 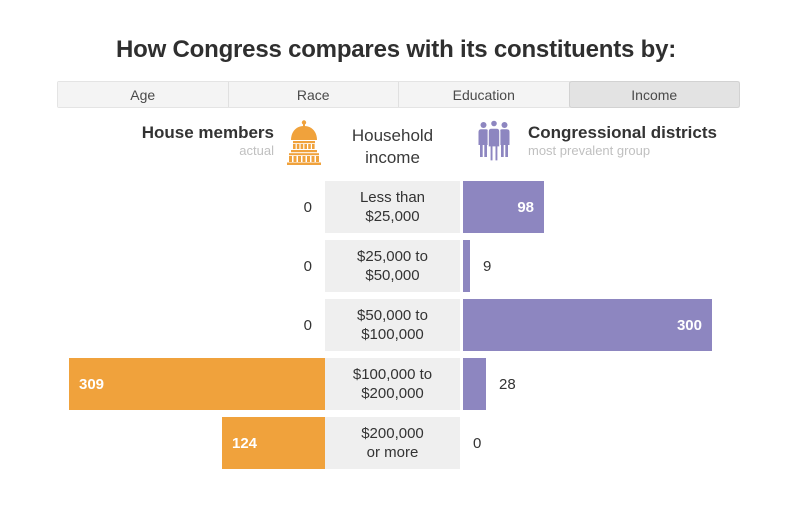 I want to click on chart-row: 124 $200,000 or more 0, so click(x=398, y=443).